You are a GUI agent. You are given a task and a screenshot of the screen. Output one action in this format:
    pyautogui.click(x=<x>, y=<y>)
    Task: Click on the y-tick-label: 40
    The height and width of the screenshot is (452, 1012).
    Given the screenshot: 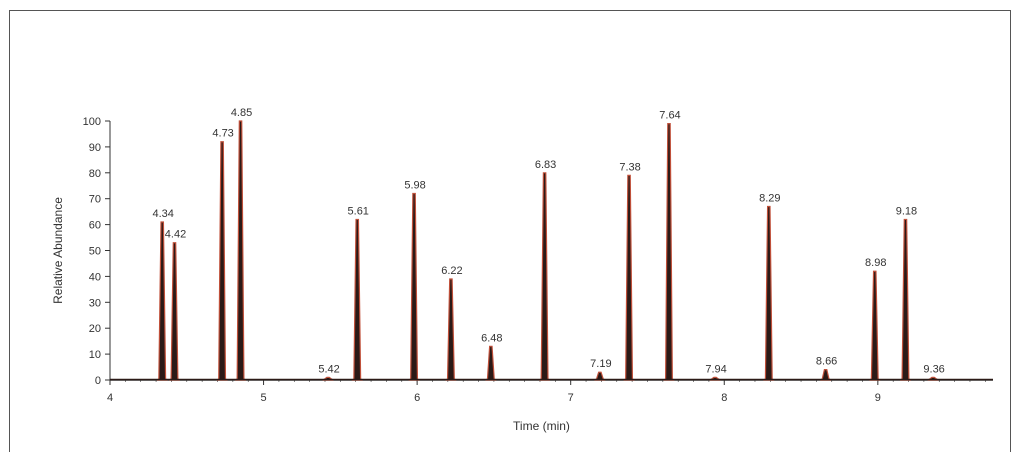 What is the action you would take?
    pyautogui.click(x=95, y=277)
    